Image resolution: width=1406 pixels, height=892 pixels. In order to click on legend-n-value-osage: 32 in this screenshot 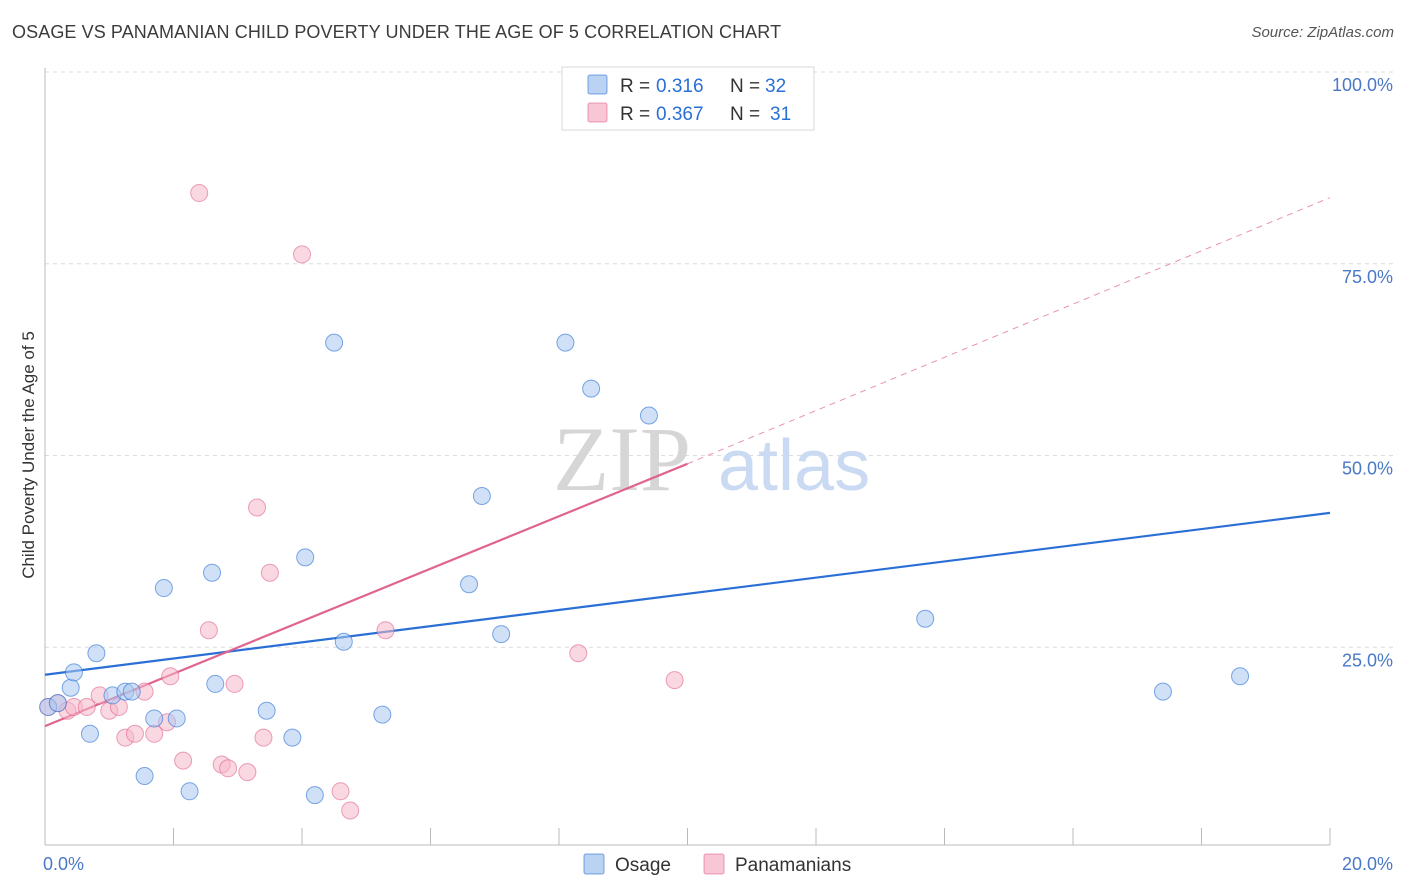, I will do `click(775, 86)`.